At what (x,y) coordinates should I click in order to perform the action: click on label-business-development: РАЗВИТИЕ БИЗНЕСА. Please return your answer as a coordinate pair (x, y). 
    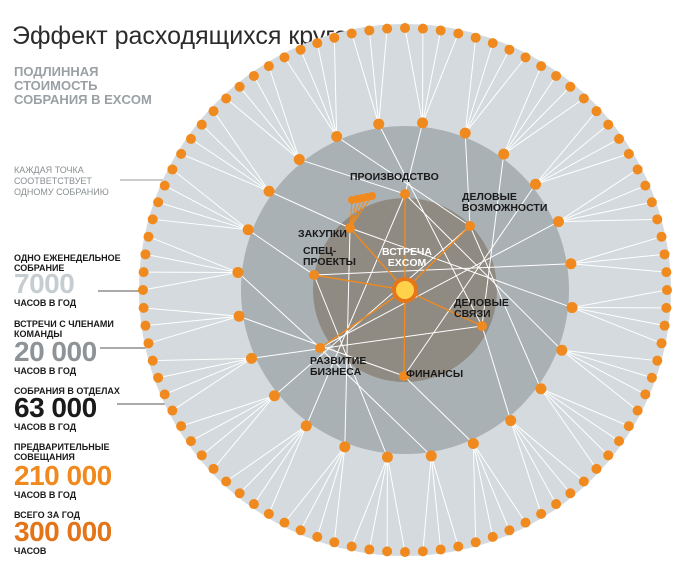
    Looking at the image, I should click on (338, 366).